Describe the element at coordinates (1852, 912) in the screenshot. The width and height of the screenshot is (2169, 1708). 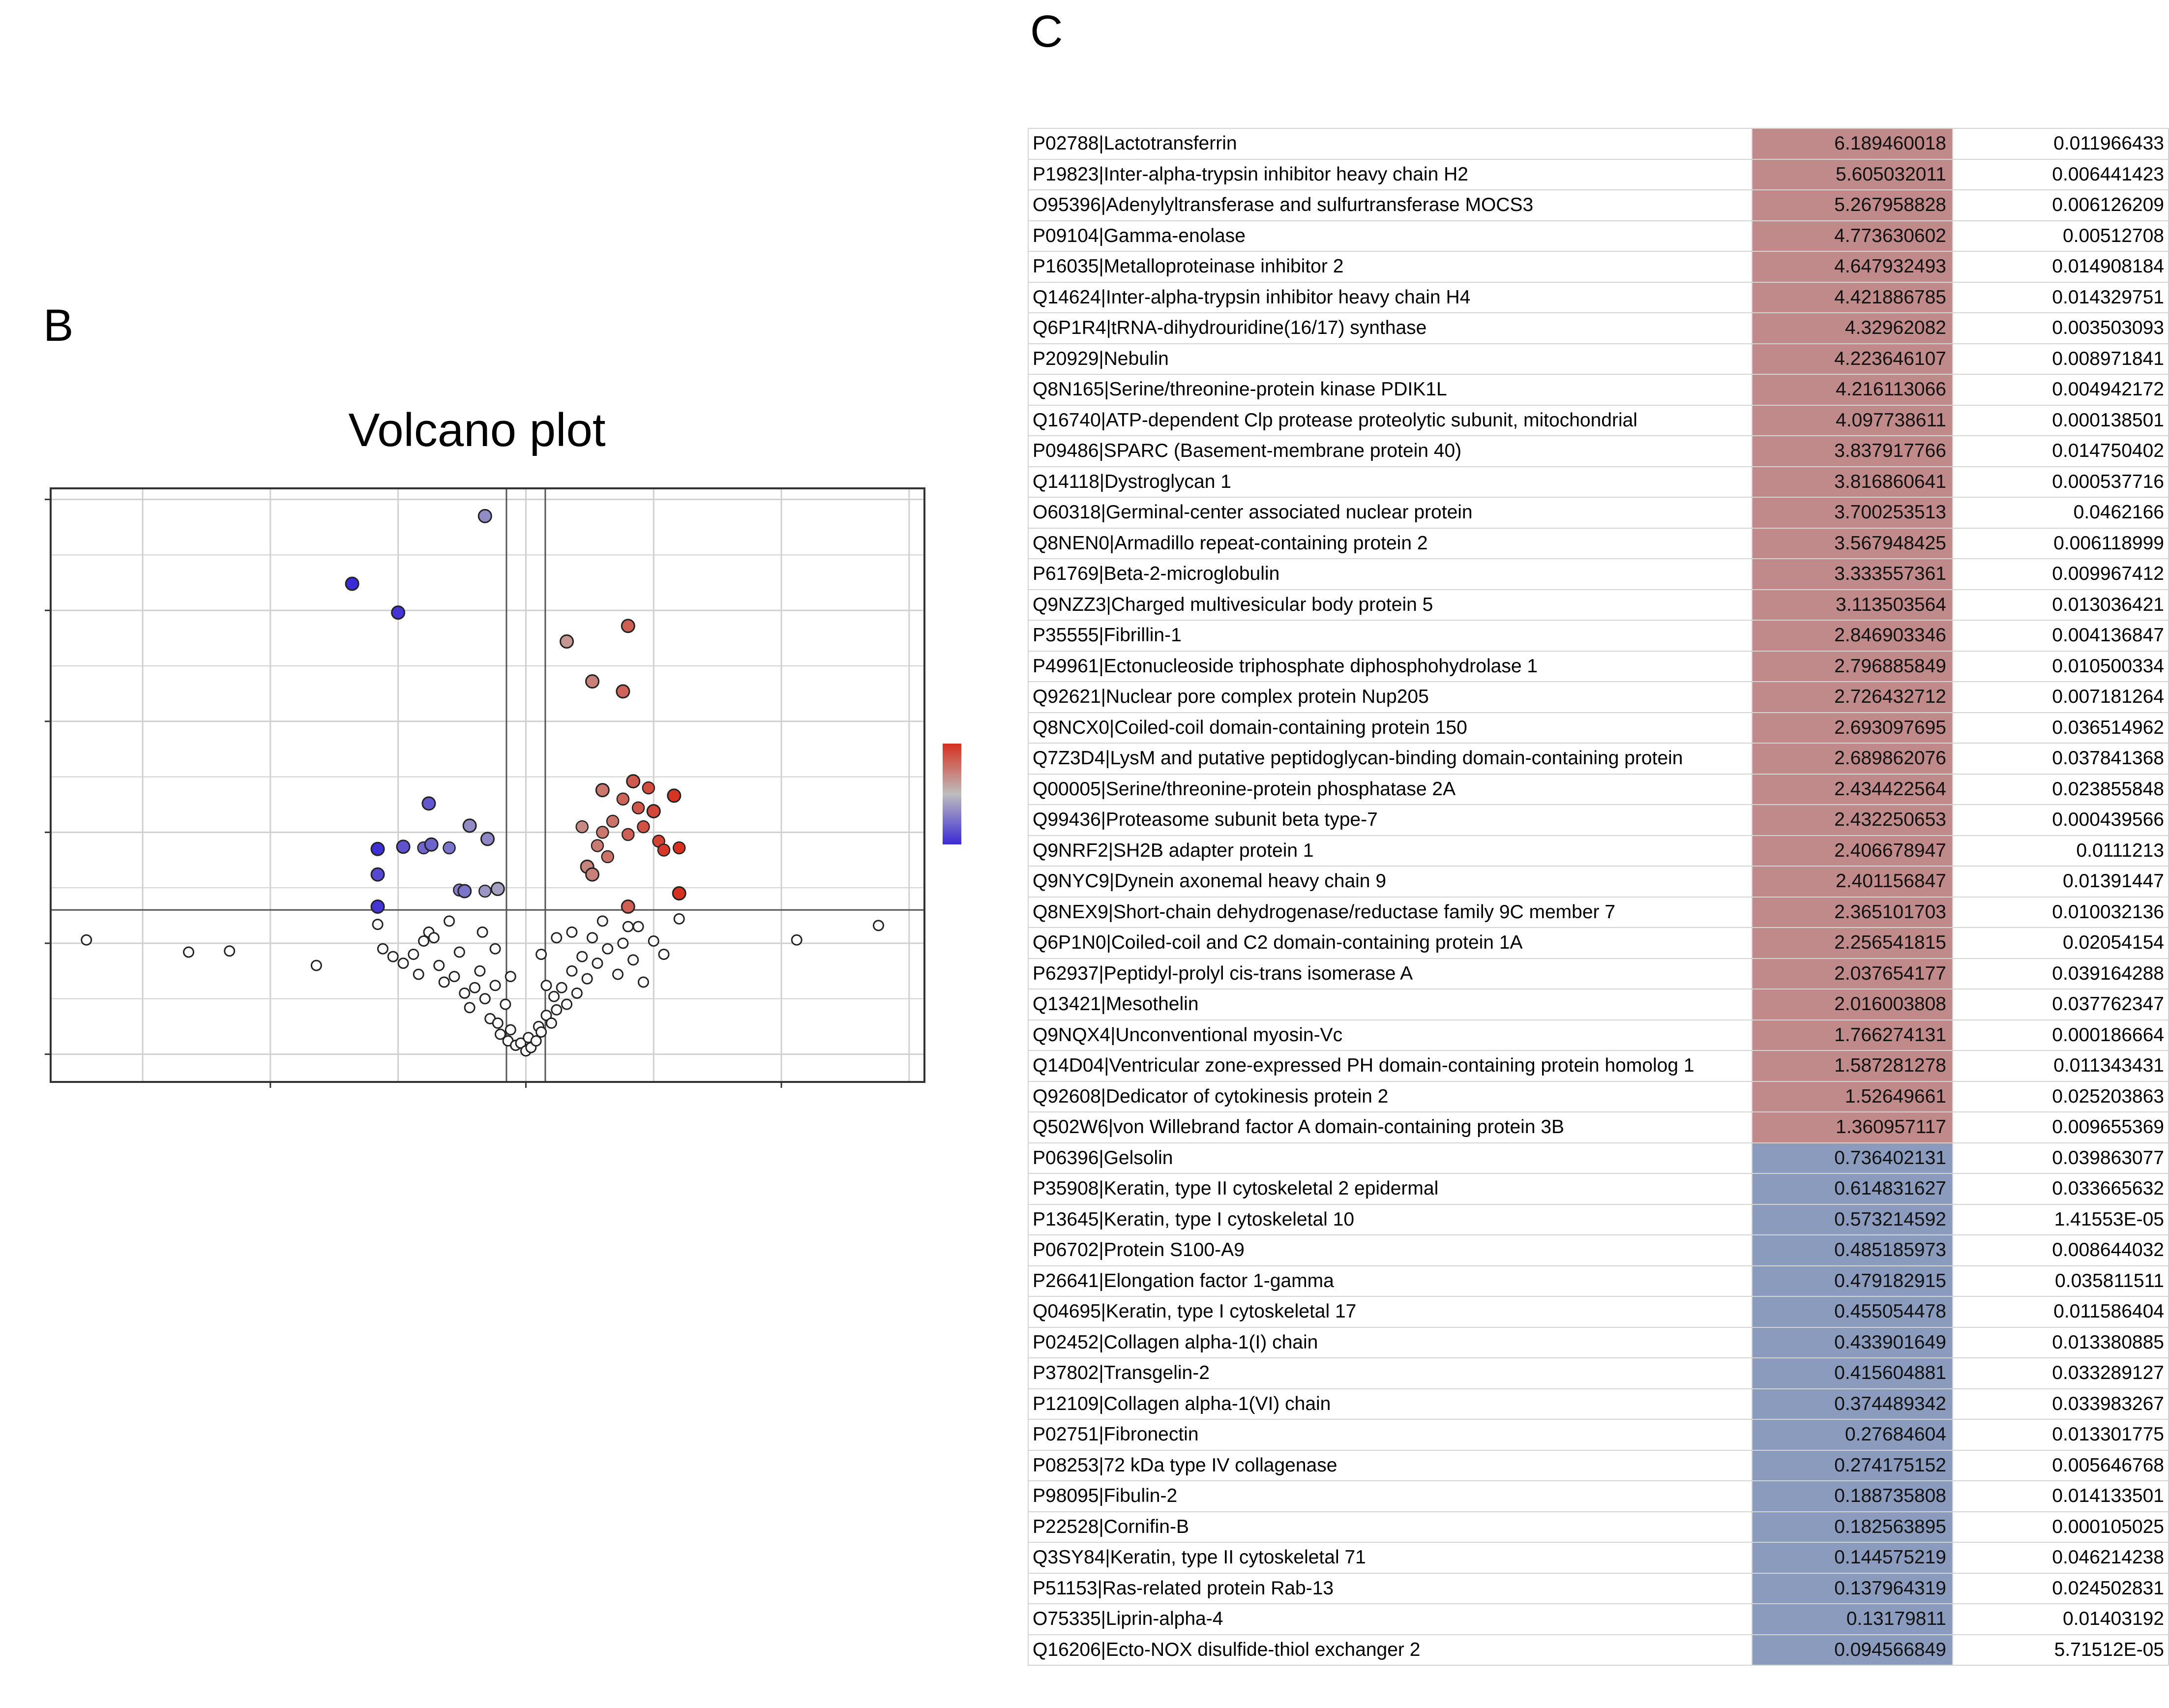
I see `fold-change-cell: 2.365101703` at that location.